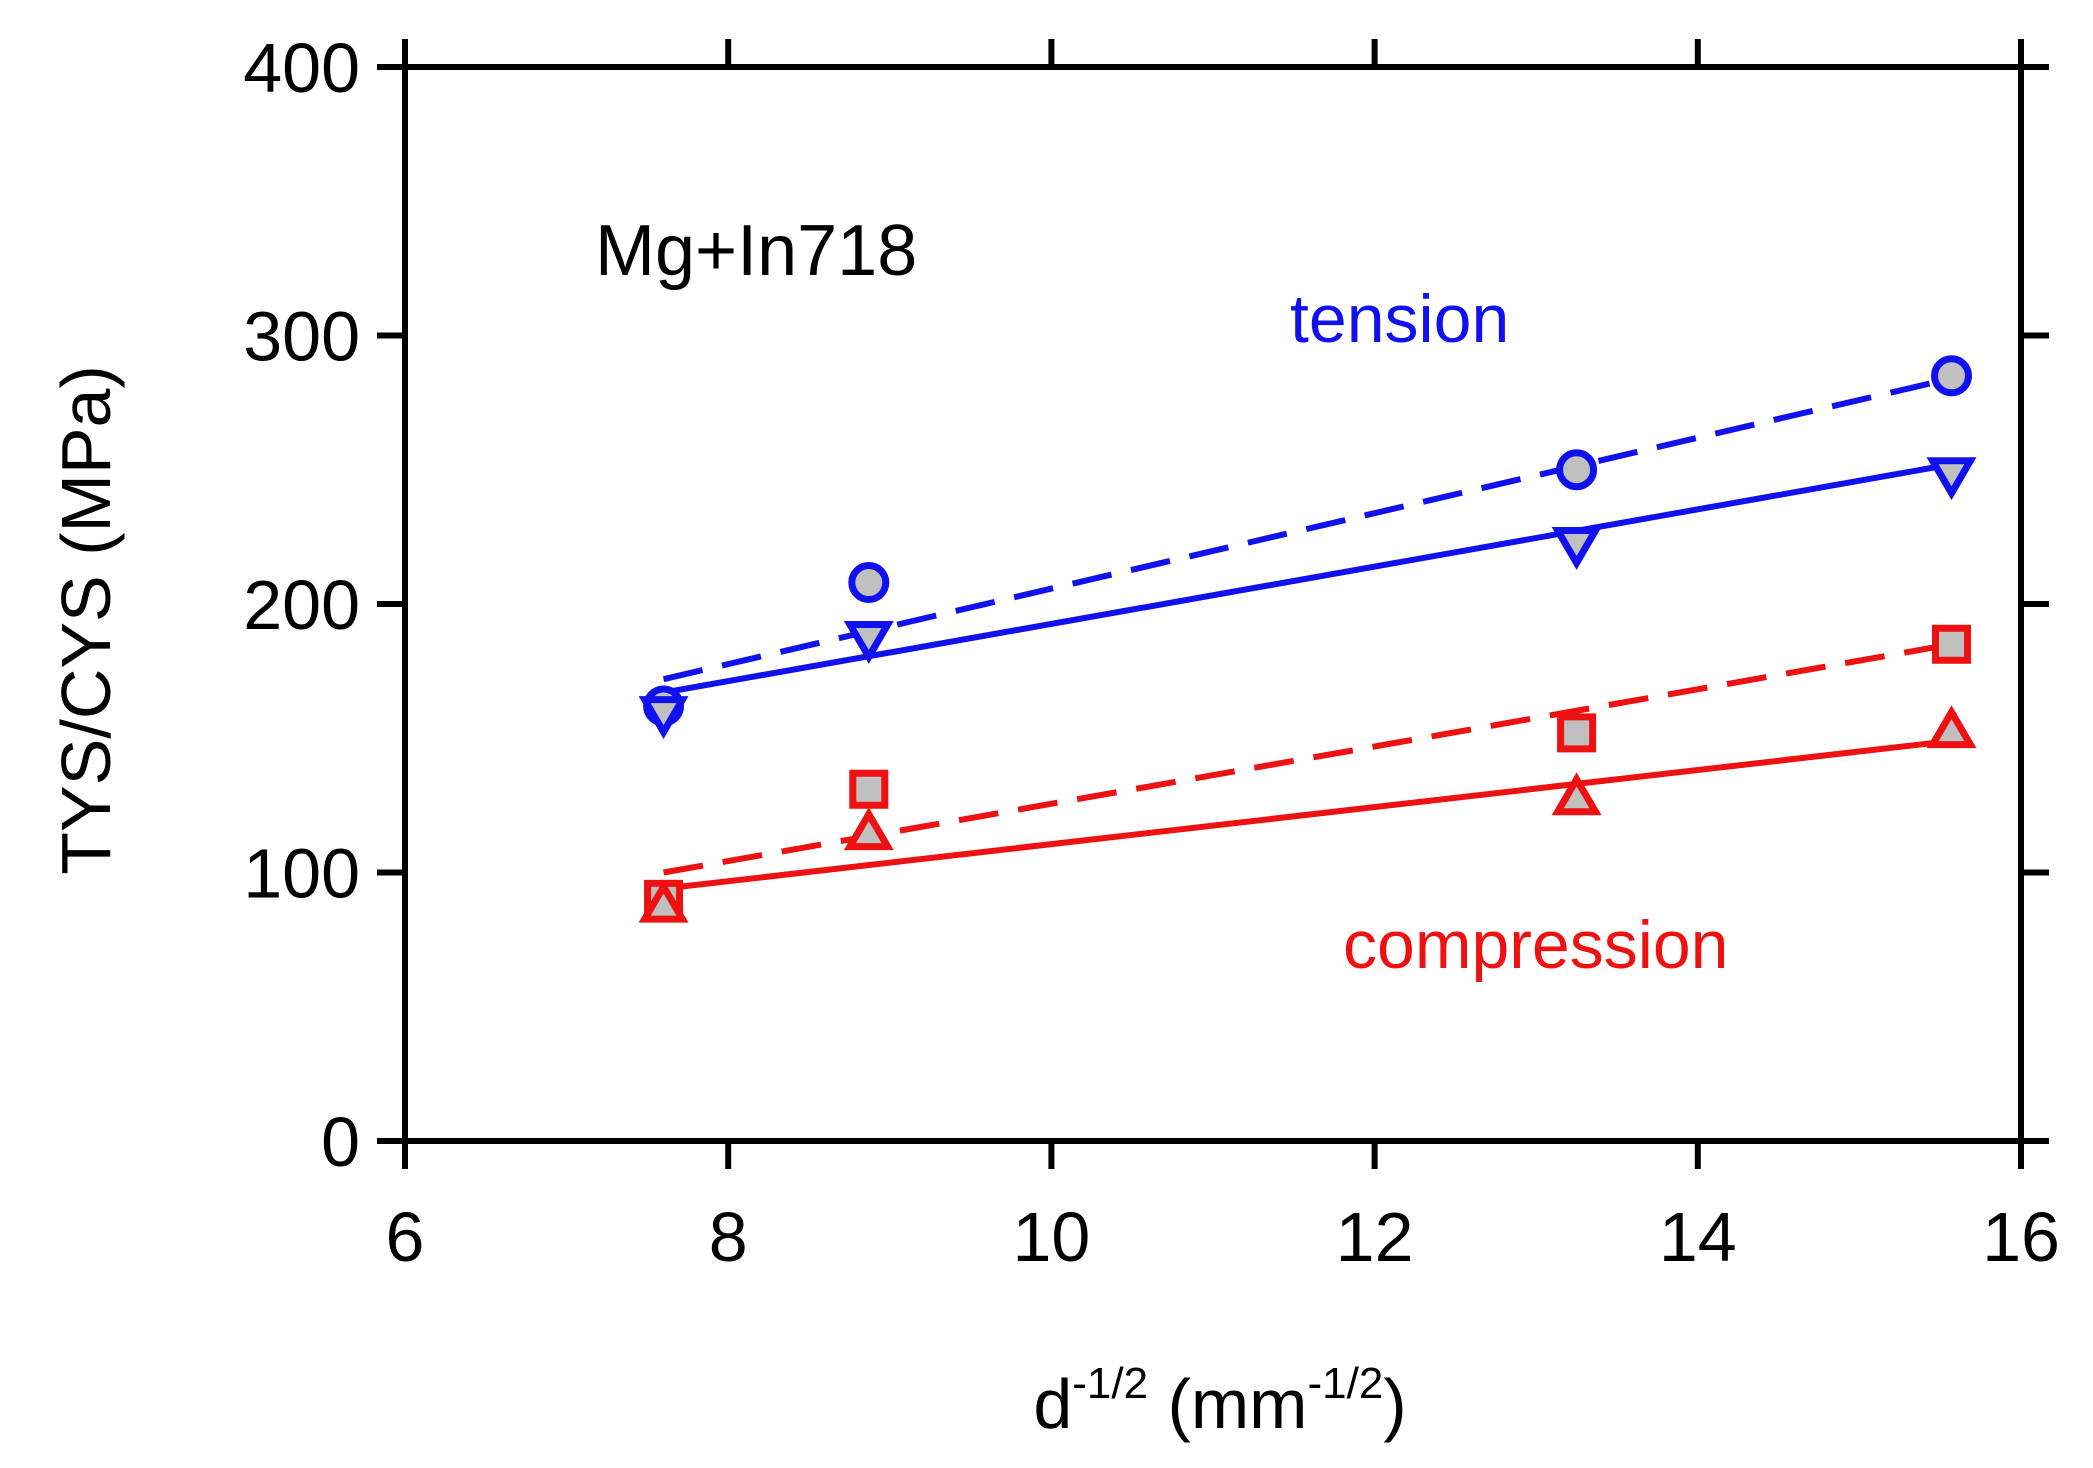 The height and width of the screenshot is (1468, 2093). Describe the element at coordinates (405, 1237) in the screenshot. I see `x-tick-label: 6` at that location.